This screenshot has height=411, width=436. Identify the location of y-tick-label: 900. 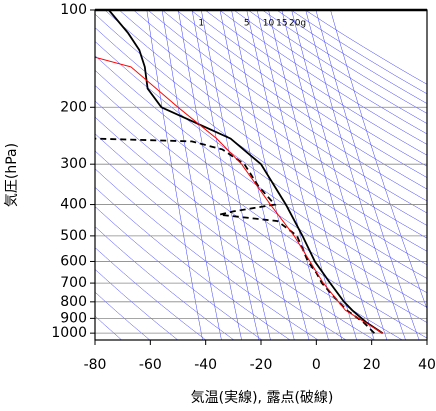
(73, 318).